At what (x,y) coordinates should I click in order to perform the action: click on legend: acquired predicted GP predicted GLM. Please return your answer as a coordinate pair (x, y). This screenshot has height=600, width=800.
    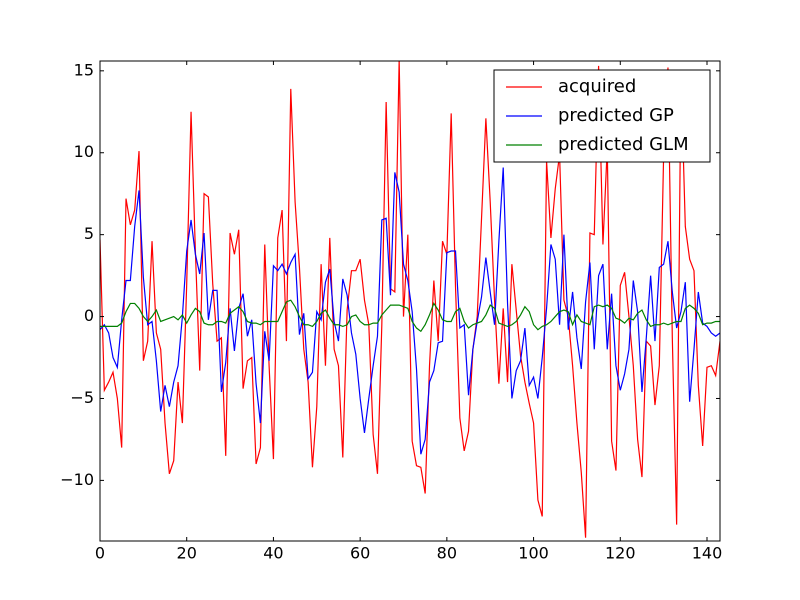
    Looking at the image, I should click on (602, 116).